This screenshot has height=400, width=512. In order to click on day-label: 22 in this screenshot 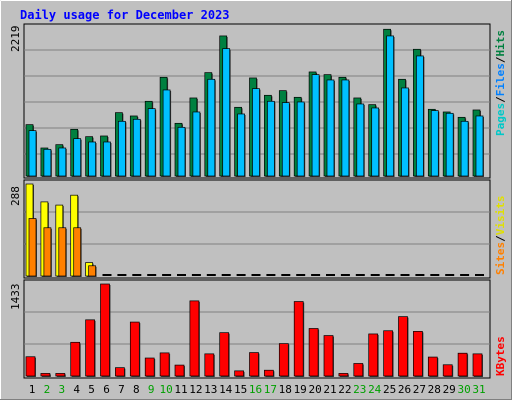, I will do `click(344, 389)`.